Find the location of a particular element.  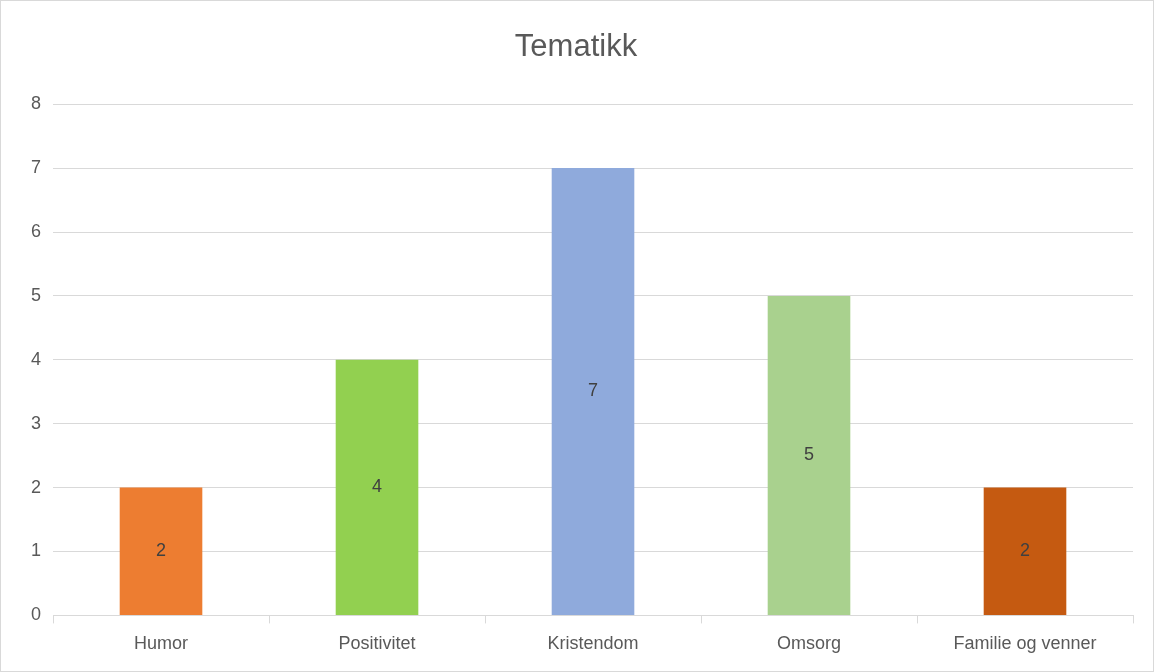

data-label: 5 is located at coordinates (809, 454).